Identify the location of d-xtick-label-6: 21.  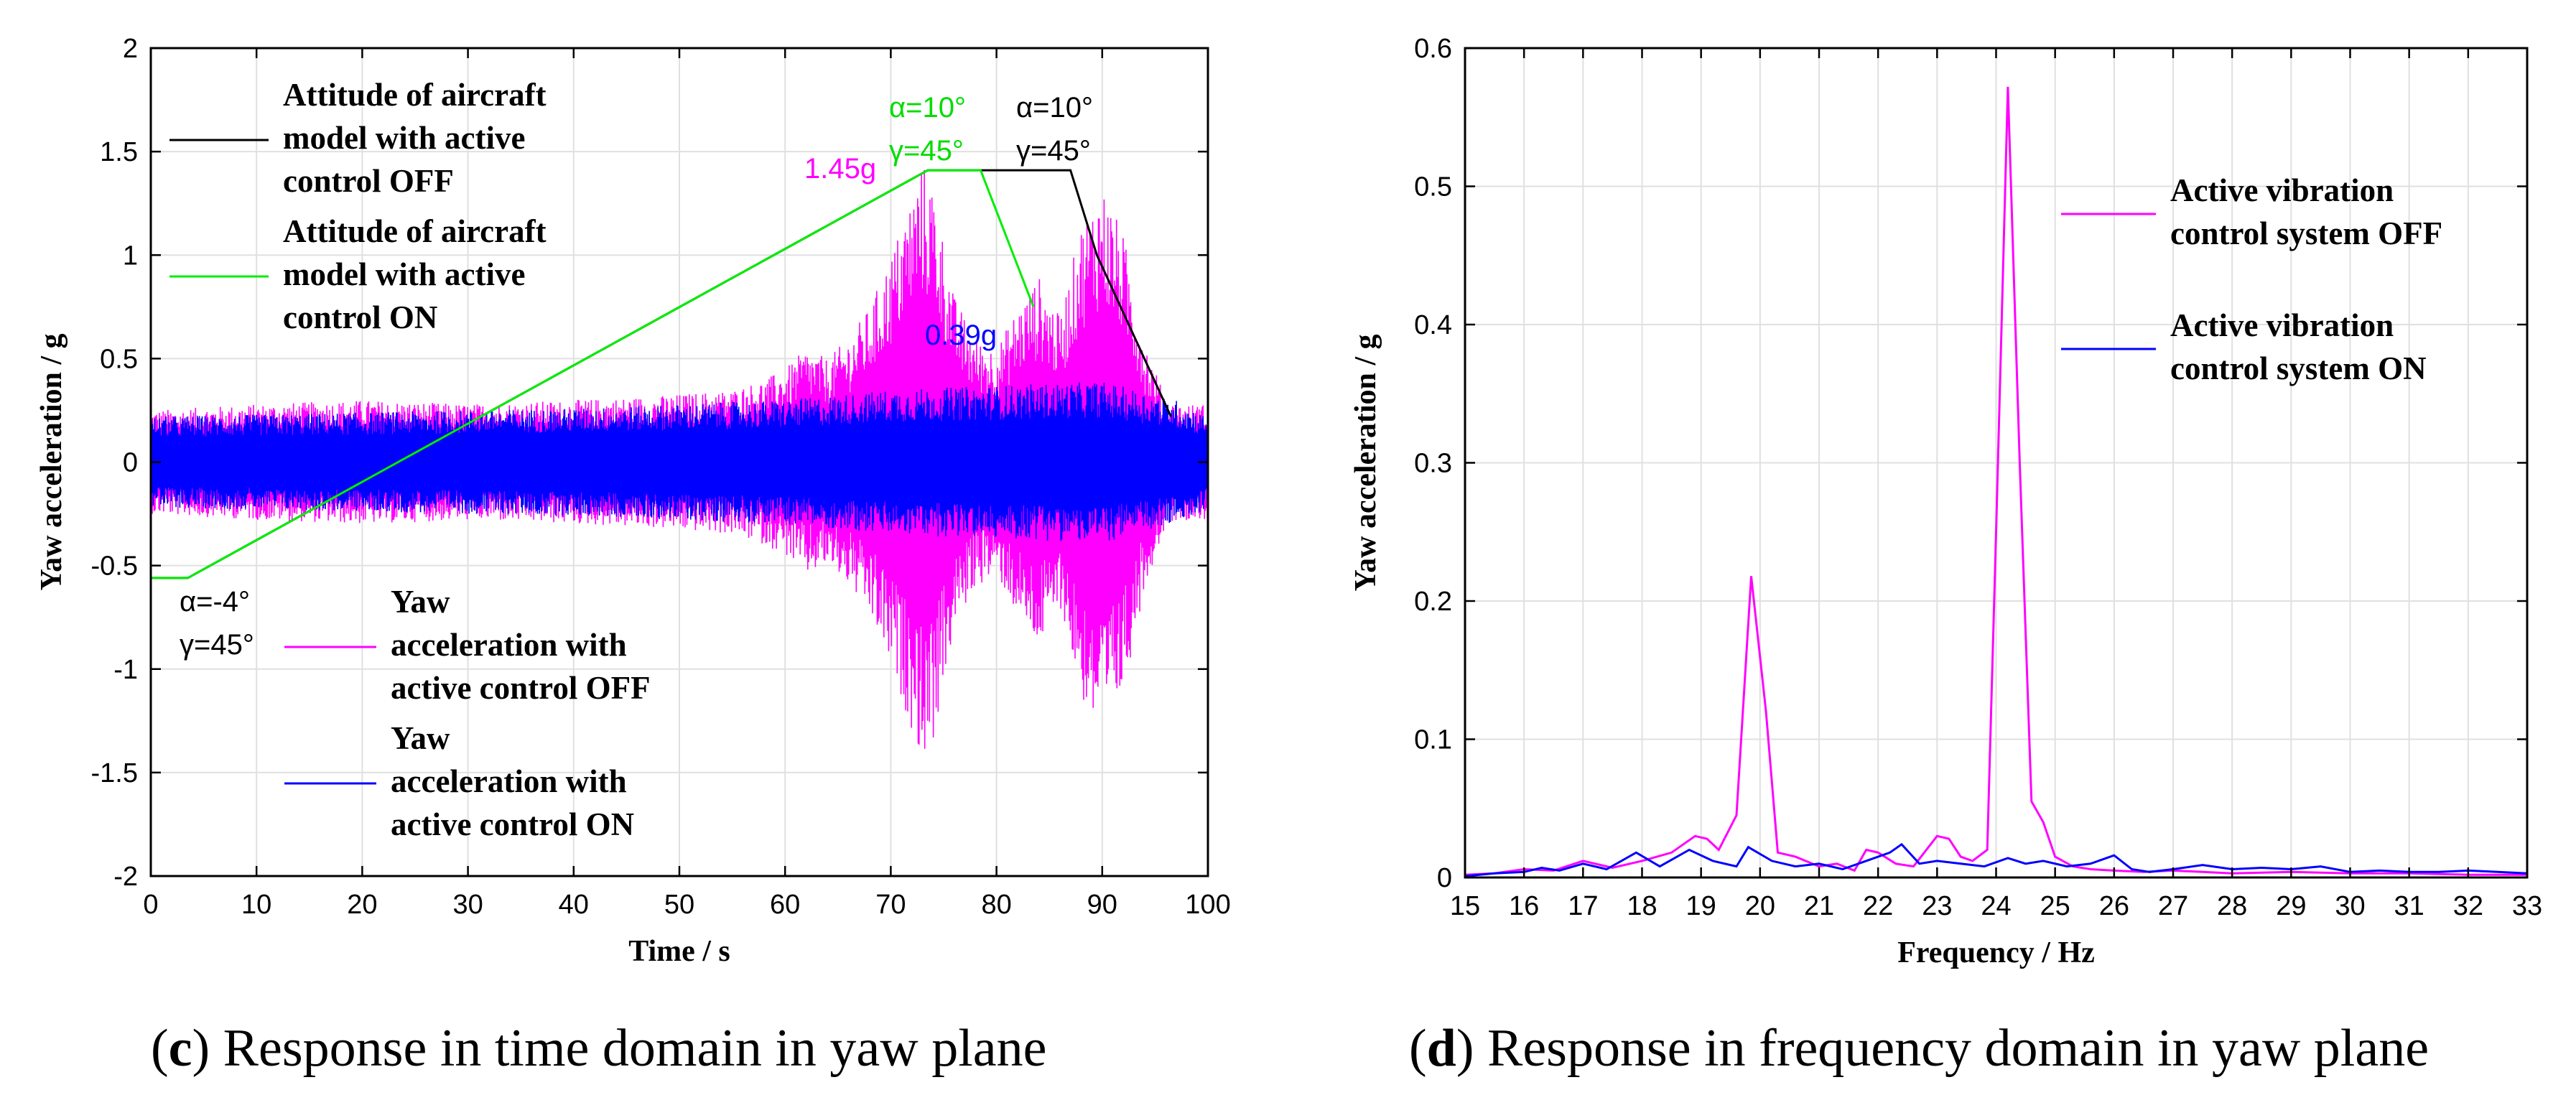
(1819, 906).